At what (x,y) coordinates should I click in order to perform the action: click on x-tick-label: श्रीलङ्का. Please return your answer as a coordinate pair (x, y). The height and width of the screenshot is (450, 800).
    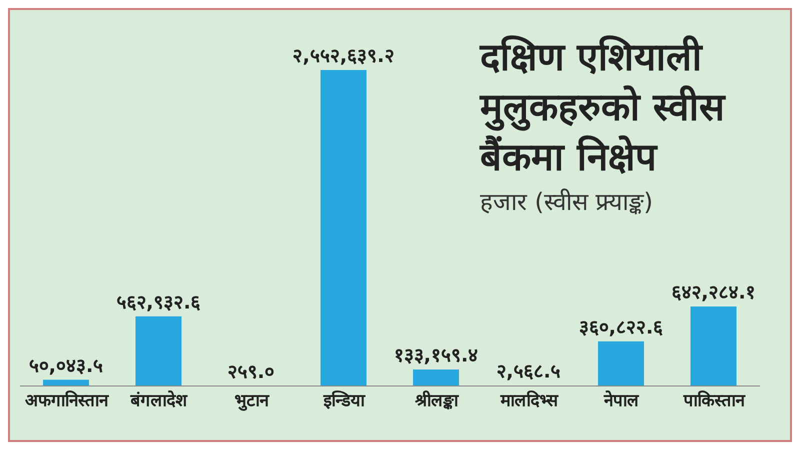
    Looking at the image, I should click on (436, 401).